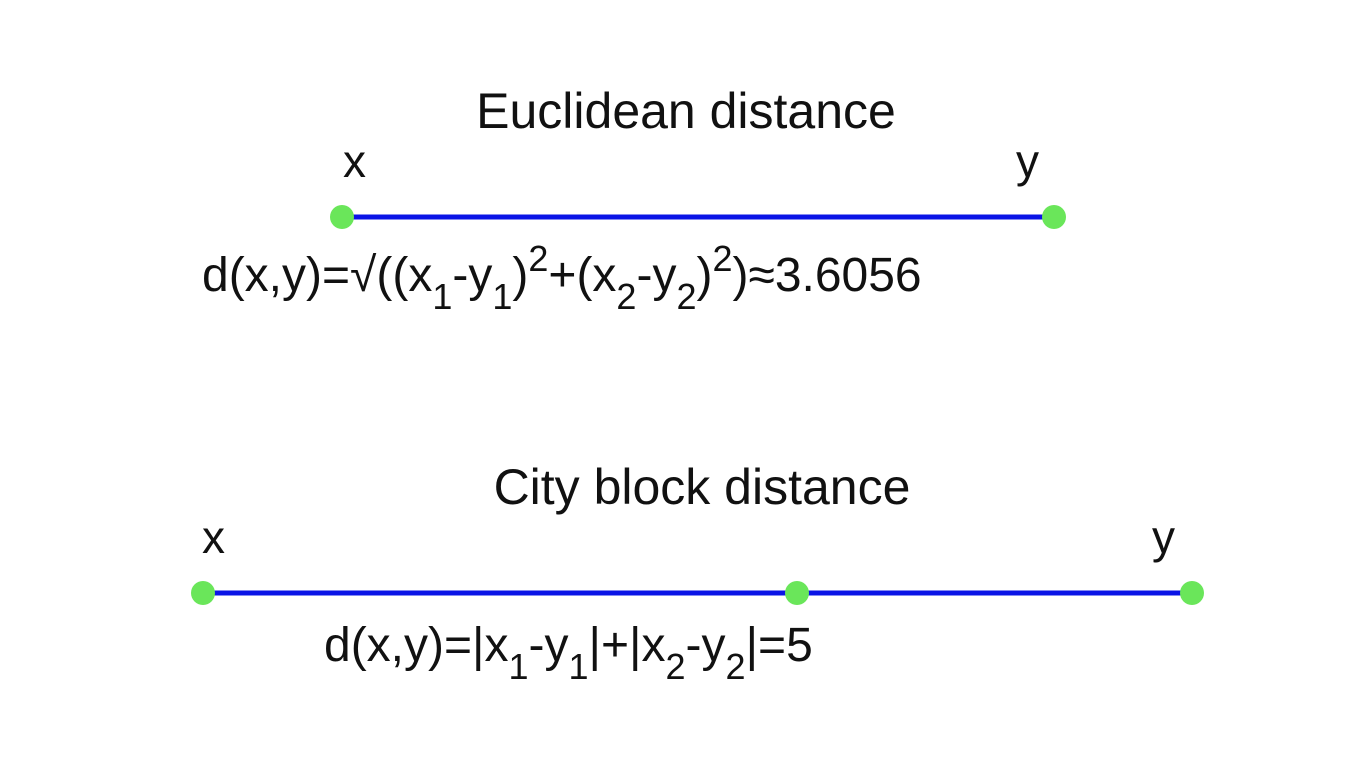 This screenshot has height=782, width=1348. I want to click on city-block-x-label: x, so click(213, 537).